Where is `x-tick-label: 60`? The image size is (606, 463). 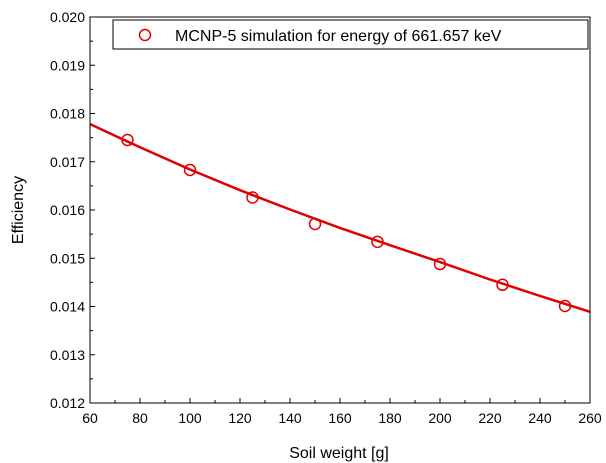
x-tick-label: 60 is located at coordinates (90, 418).